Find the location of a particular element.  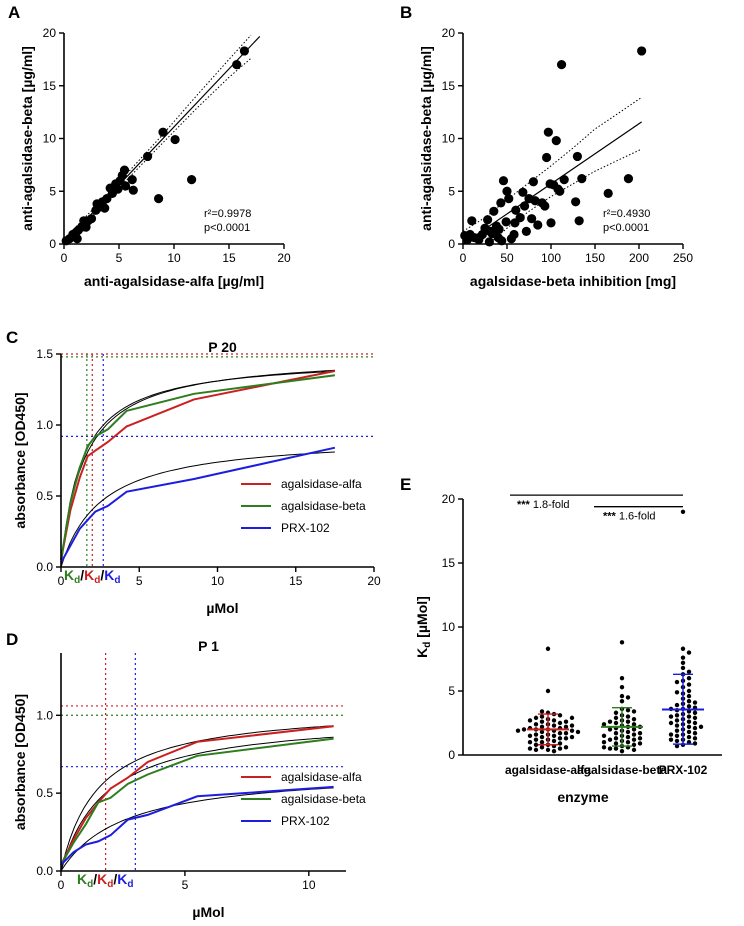

panel-letter: A is located at coordinates (14, 12).